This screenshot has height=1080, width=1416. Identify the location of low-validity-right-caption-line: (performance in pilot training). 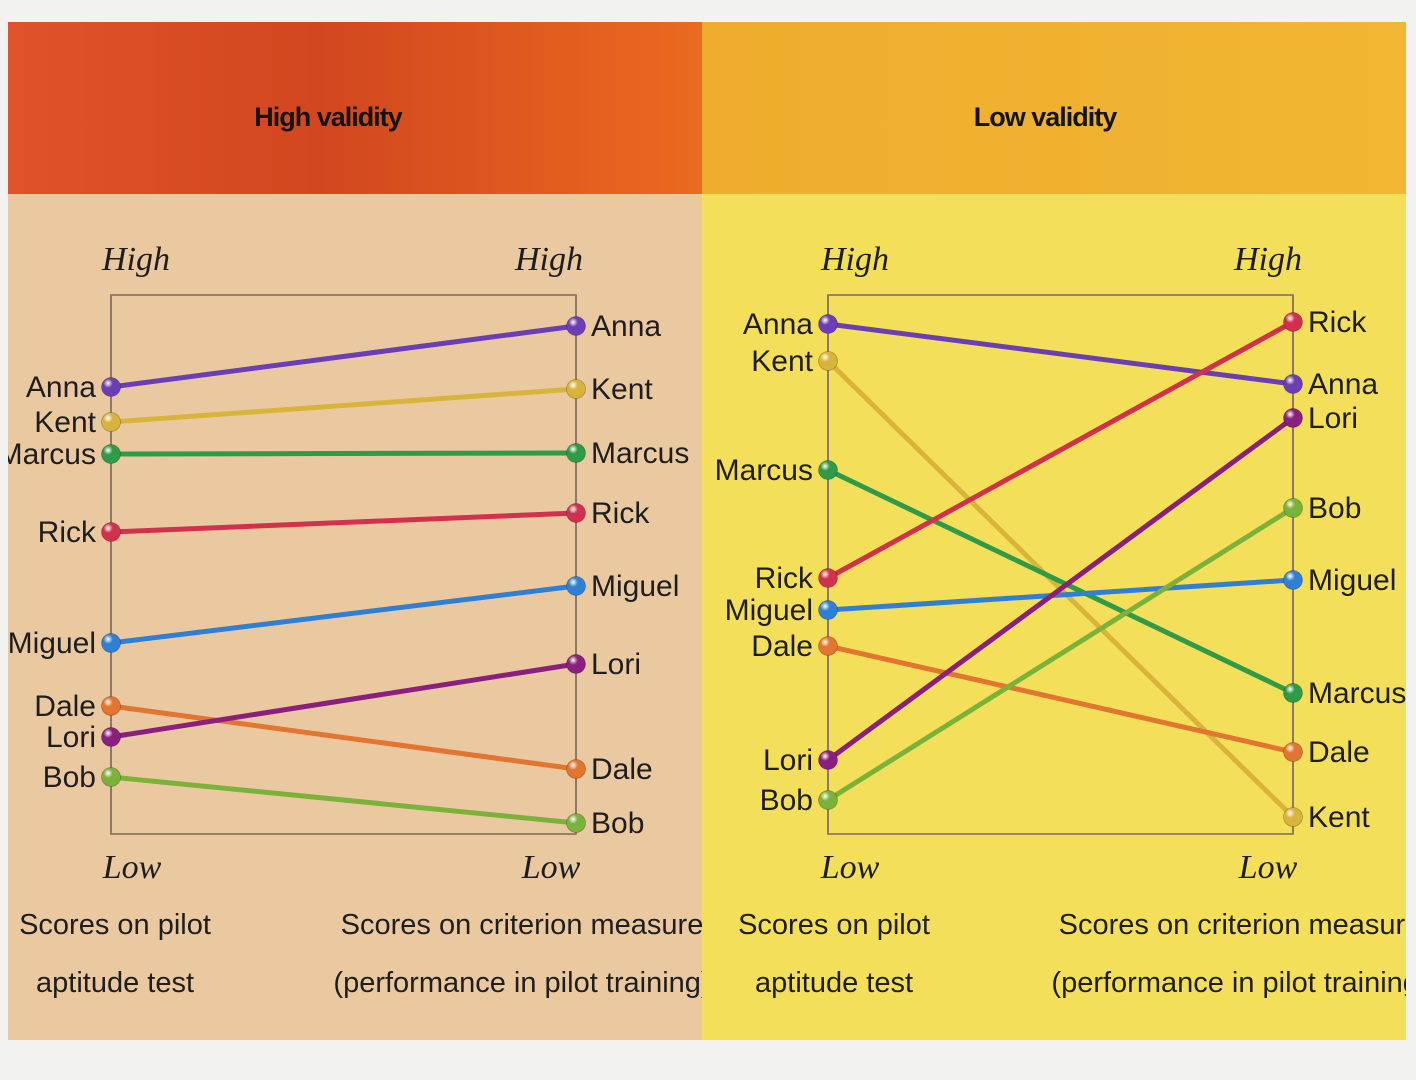
(1228, 983).